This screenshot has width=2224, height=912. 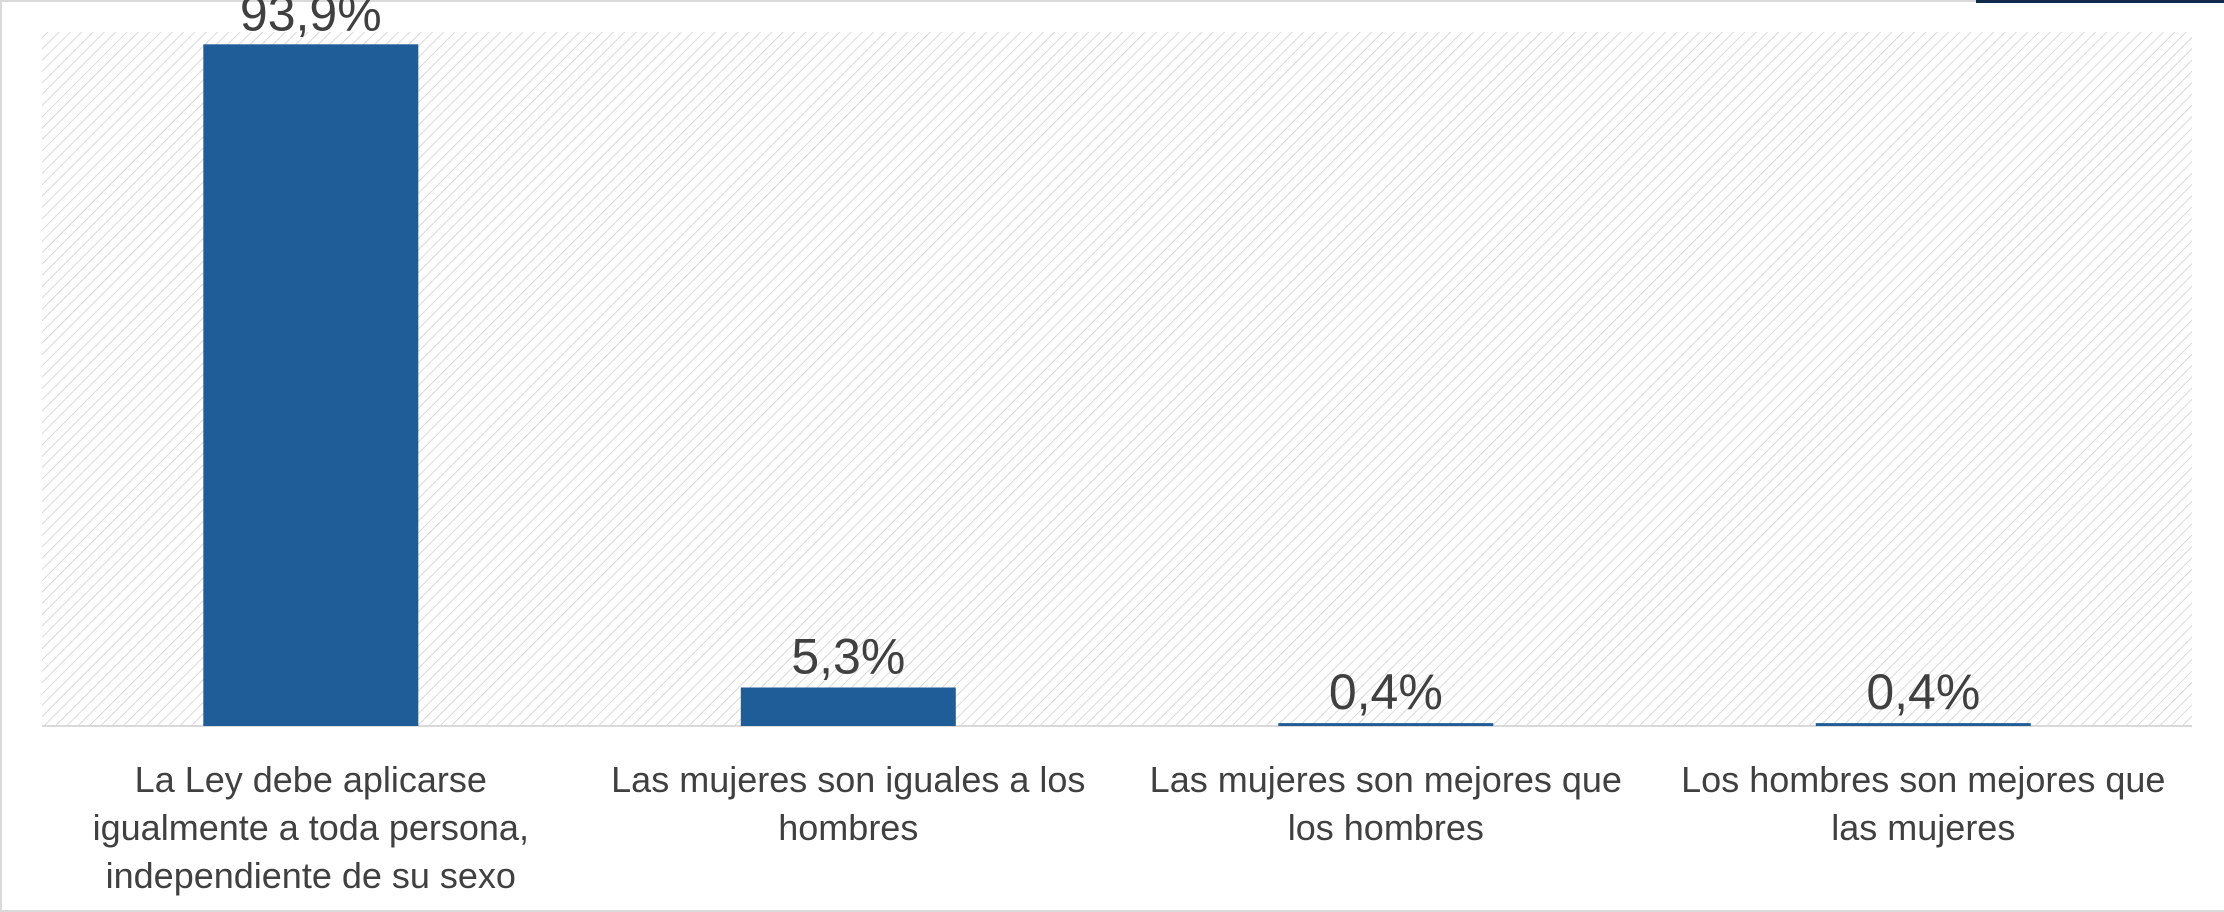 What do you see at coordinates (848, 803) in the screenshot?
I see `category-label: Las mujeres son iguales a los hombres` at bounding box center [848, 803].